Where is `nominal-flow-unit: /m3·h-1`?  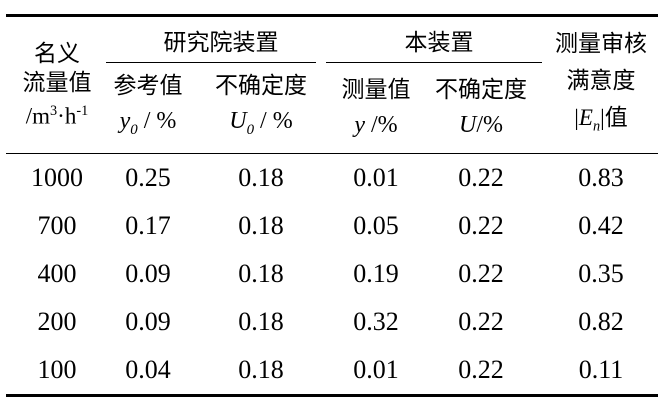 nominal-flow-unit: /m3·h-1 is located at coordinates (57, 114).